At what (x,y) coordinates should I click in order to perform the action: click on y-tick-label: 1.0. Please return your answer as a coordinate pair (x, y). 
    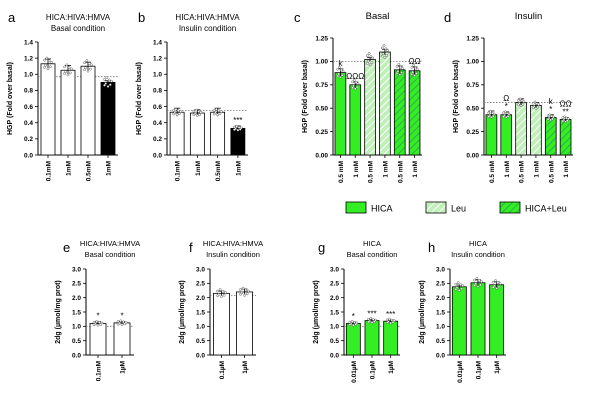
    Looking at the image, I should click on (157, 75).